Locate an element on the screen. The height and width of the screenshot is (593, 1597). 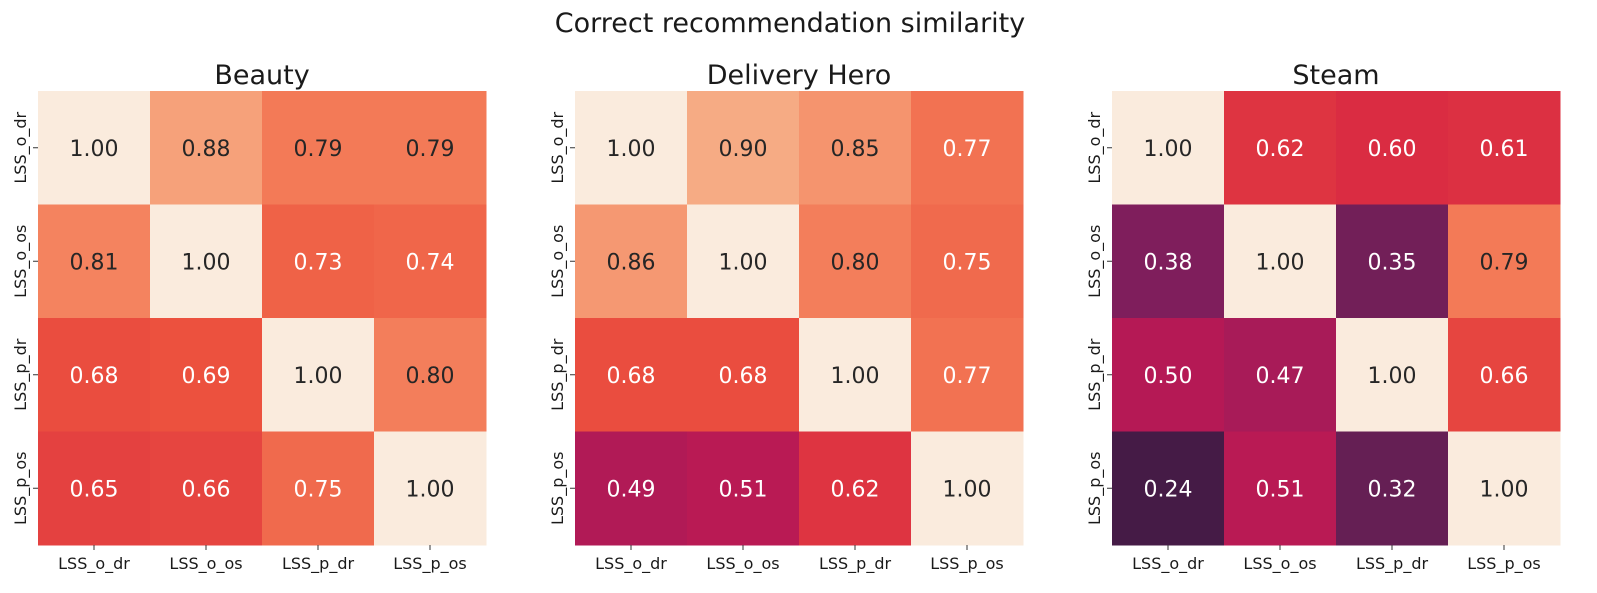
cell-value-label: 0.47 is located at coordinates (1280, 376).